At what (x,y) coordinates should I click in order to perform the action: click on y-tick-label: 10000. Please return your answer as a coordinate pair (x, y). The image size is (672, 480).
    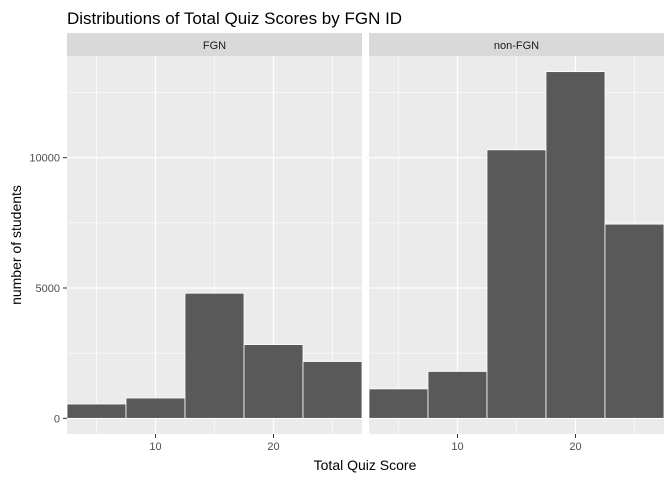
    Looking at the image, I should click on (44, 159).